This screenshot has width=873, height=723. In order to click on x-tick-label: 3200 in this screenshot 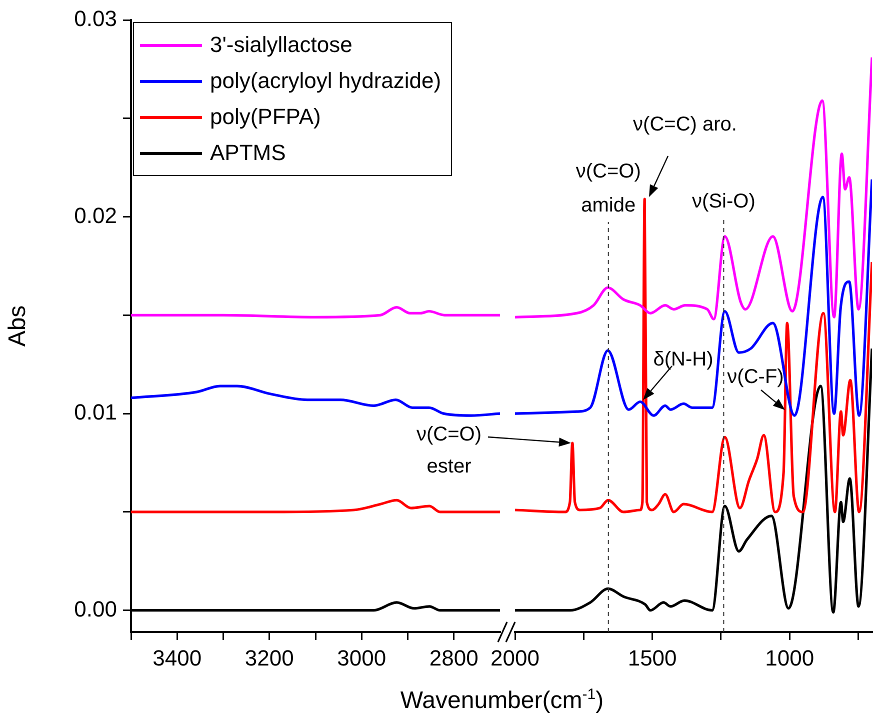, I will do `click(269, 657)`.